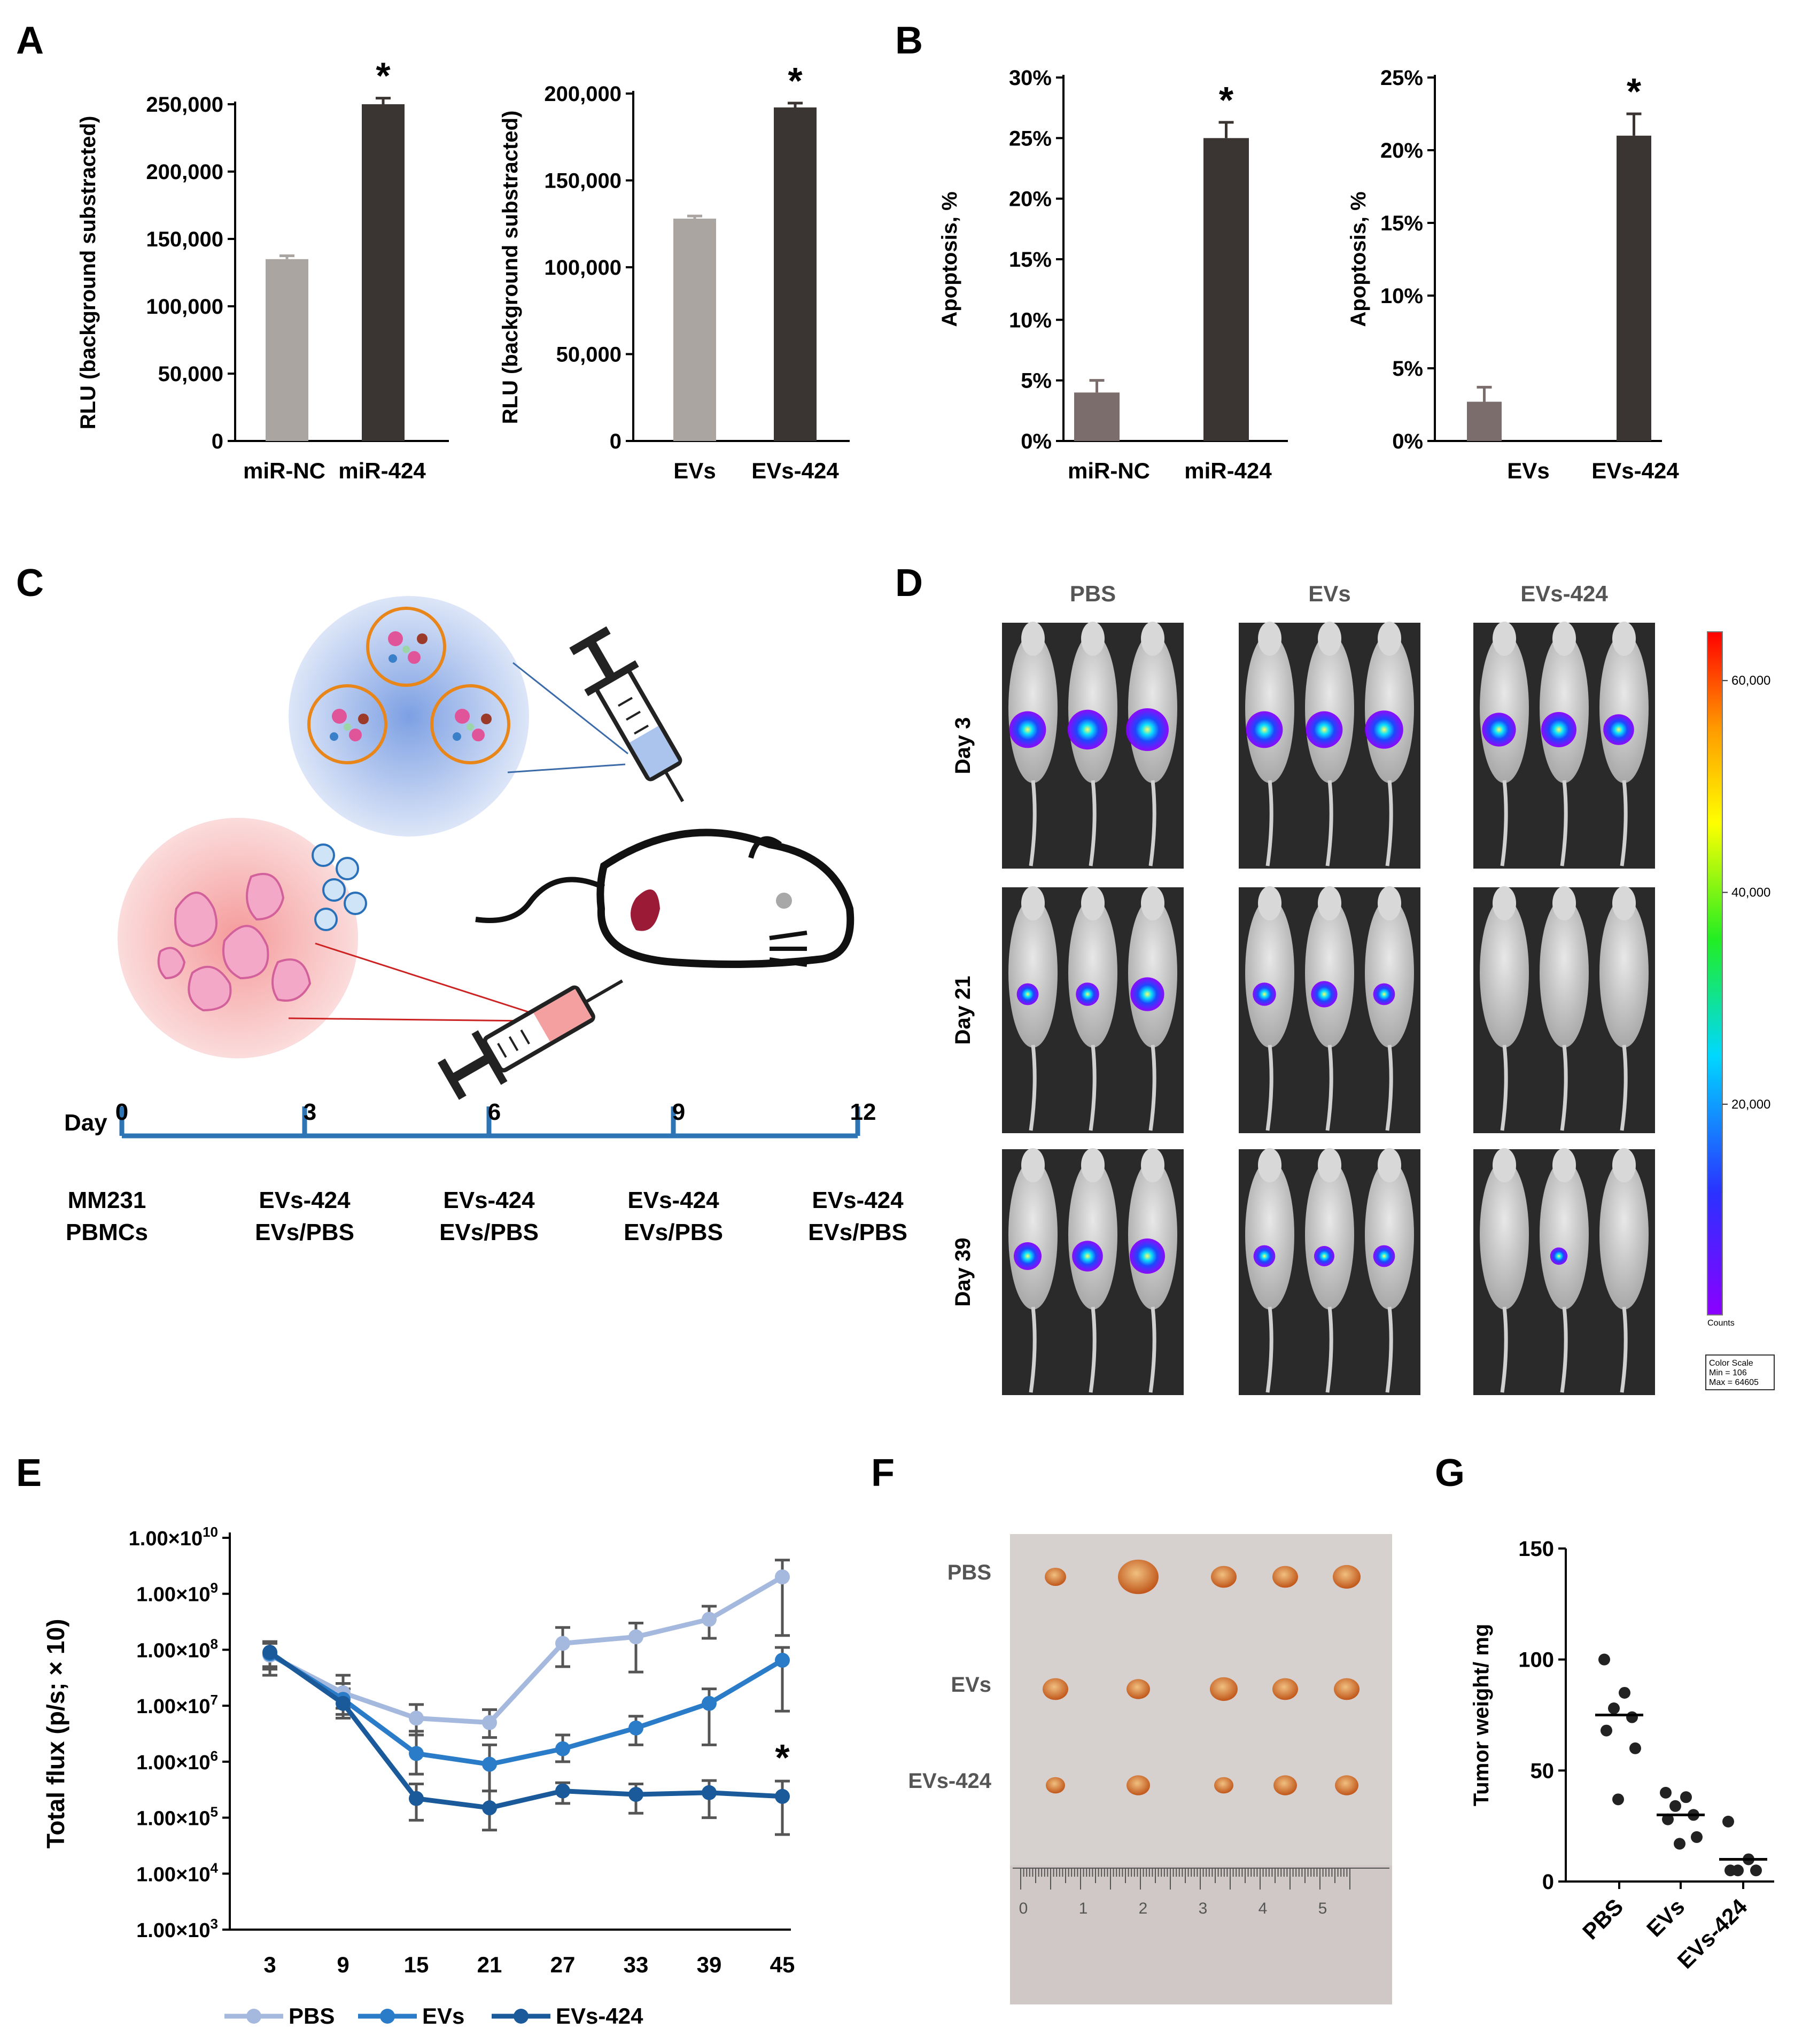 Image resolution: width=1810 pixels, height=2044 pixels. Describe the element at coordinates (583, 268) in the screenshot. I see `y-tick-label: 100,000` at that location.